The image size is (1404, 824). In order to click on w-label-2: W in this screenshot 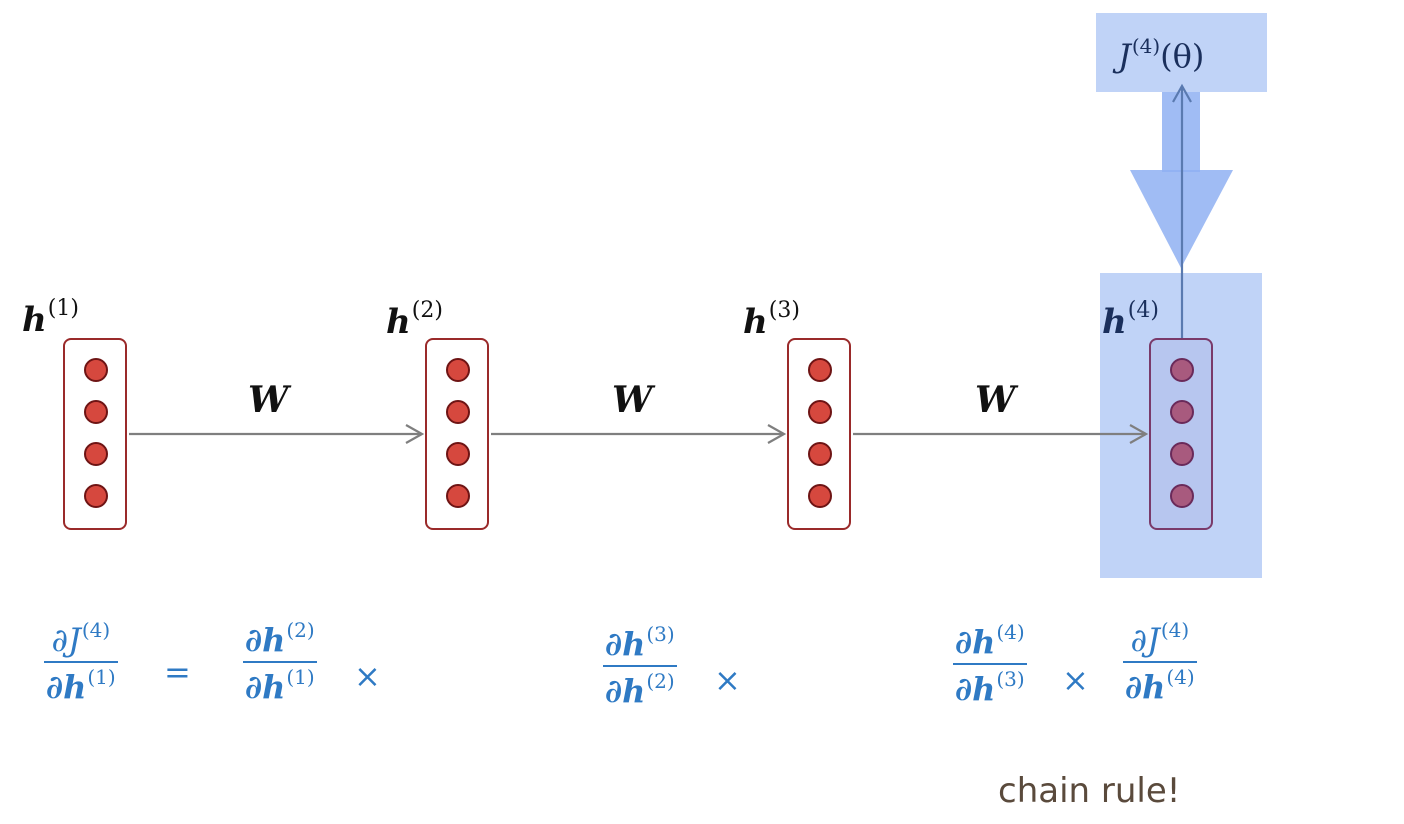, I will do `click(632, 400)`.